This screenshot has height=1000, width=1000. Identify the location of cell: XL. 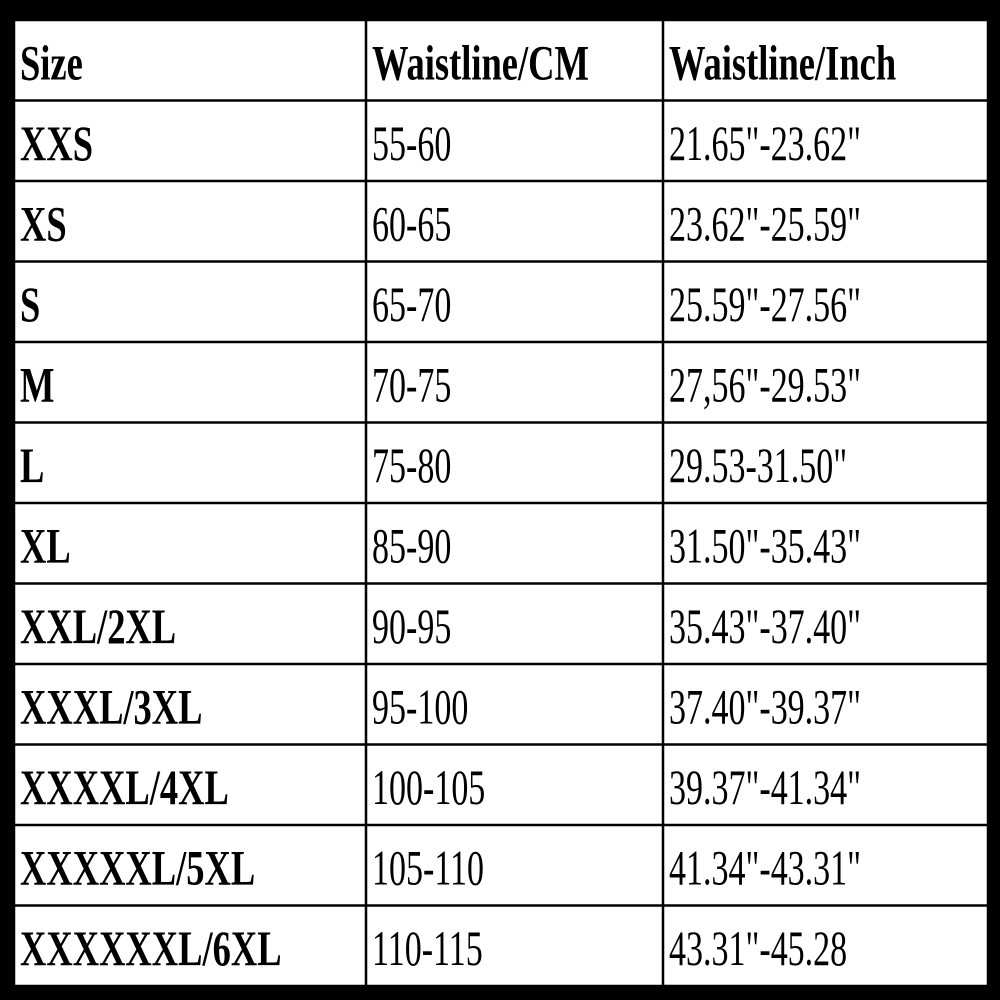
(45, 546).